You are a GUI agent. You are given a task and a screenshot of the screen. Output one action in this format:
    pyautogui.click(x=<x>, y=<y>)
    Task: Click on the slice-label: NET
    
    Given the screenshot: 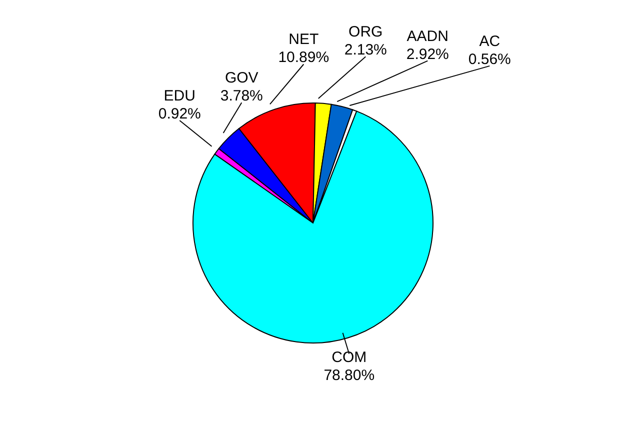 What is the action you would take?
    pyautogui.click(x=303, y=39)
    